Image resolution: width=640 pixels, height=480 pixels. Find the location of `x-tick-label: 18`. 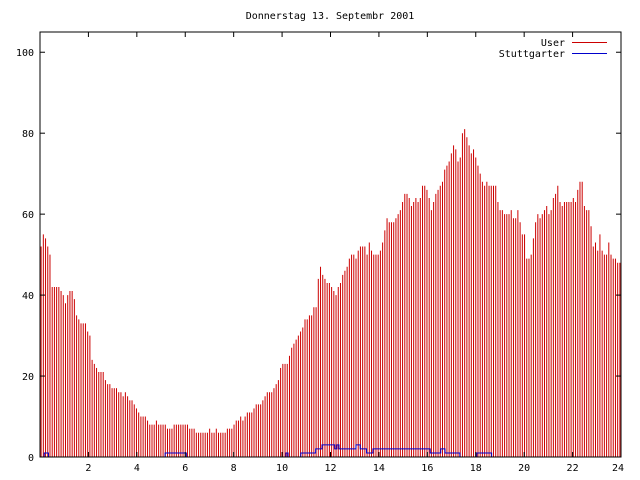

x-tick-label: 18 is located at coordinates (476, 468).